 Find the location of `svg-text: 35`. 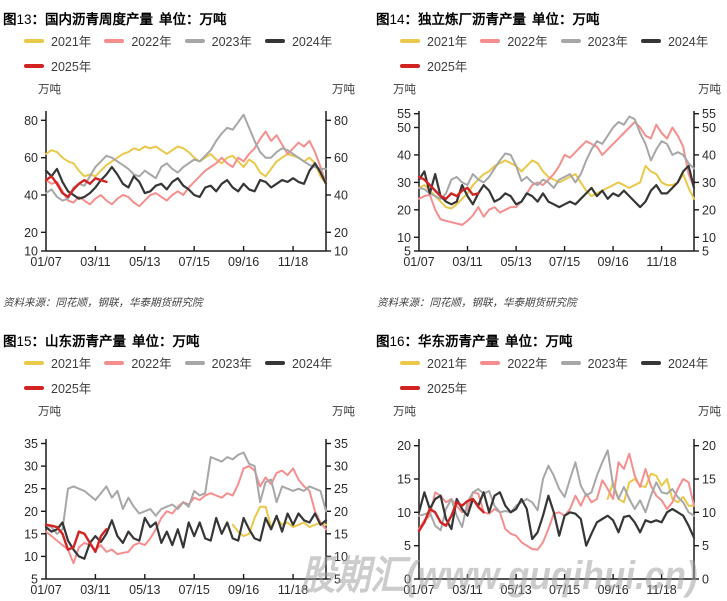

svg-text: 35 is located at coordinates (341, 444).